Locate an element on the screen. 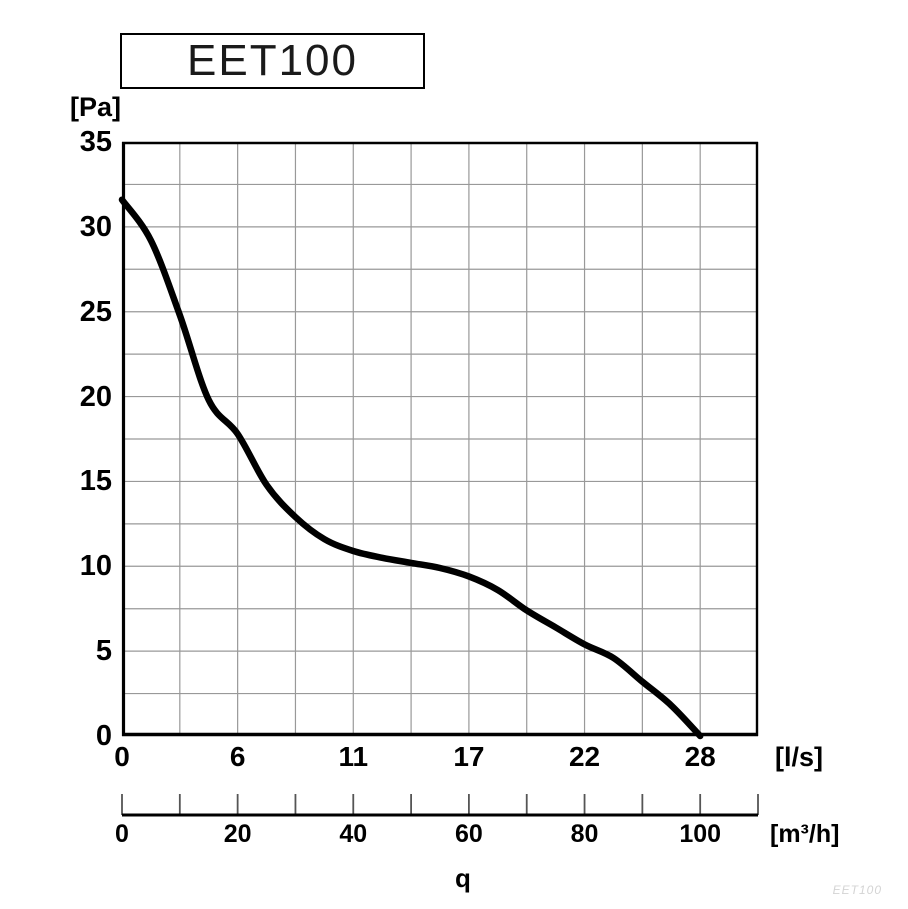 The height and width of the screenshot is (909, 908). y-tick-label-5: 5 is located at coordinates (103, 651).